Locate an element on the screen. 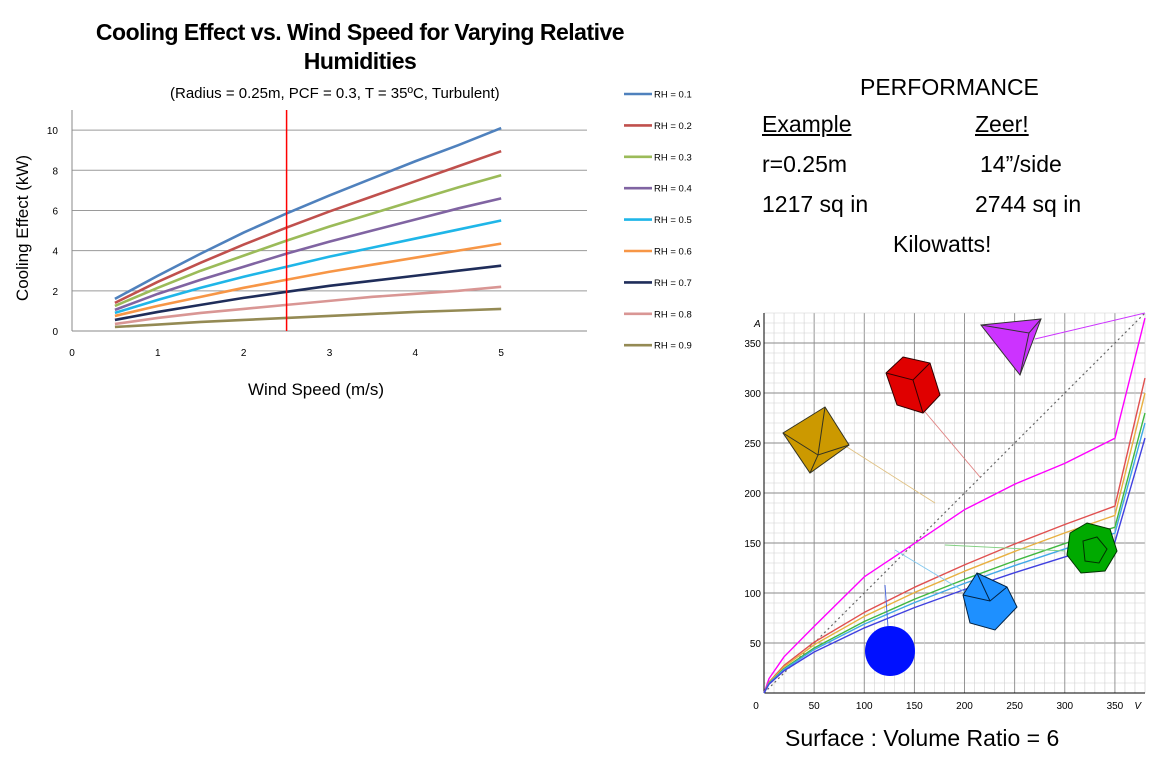 The height and width of the screenshot is (763, 1165). chart1-y-tick-label: 0 is located at coordinates (55, 332).